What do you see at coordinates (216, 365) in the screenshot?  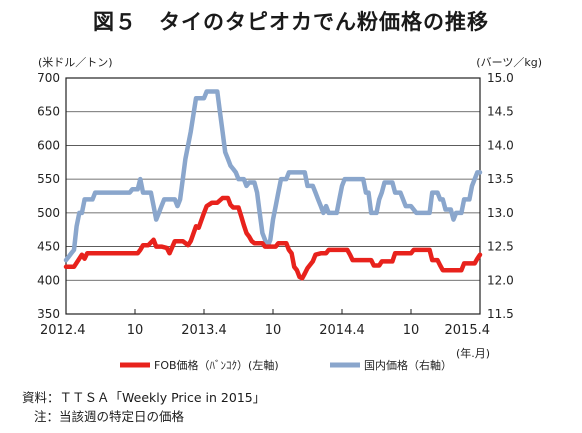 I see `legend-label-fob: FOB価格（ﾊﾞﾝｺｸ）(左軸)` at bounding box center [216, 365].